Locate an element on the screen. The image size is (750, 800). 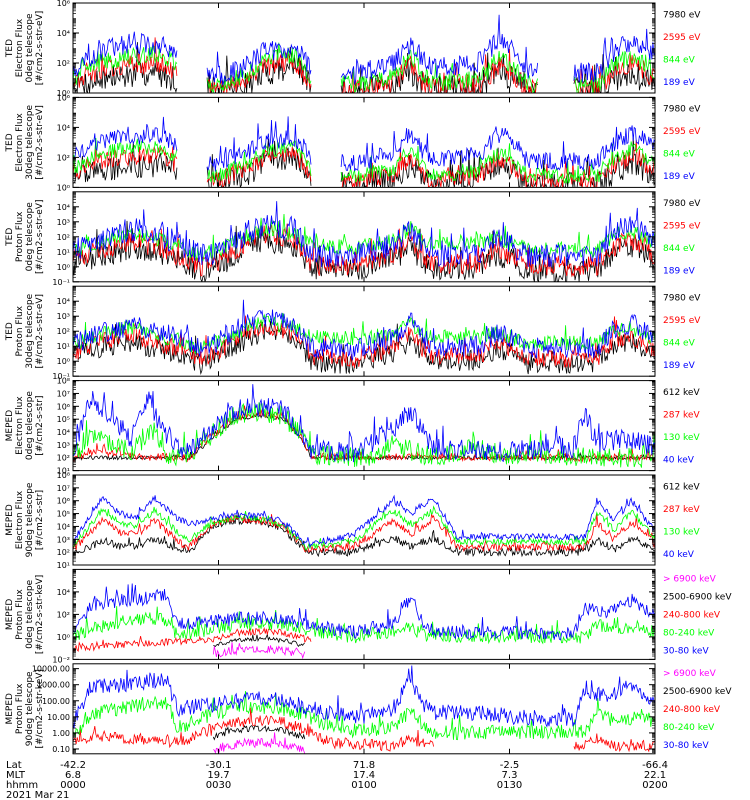
legend-entry: 80-240 keV is located at coordinates (689, 633).